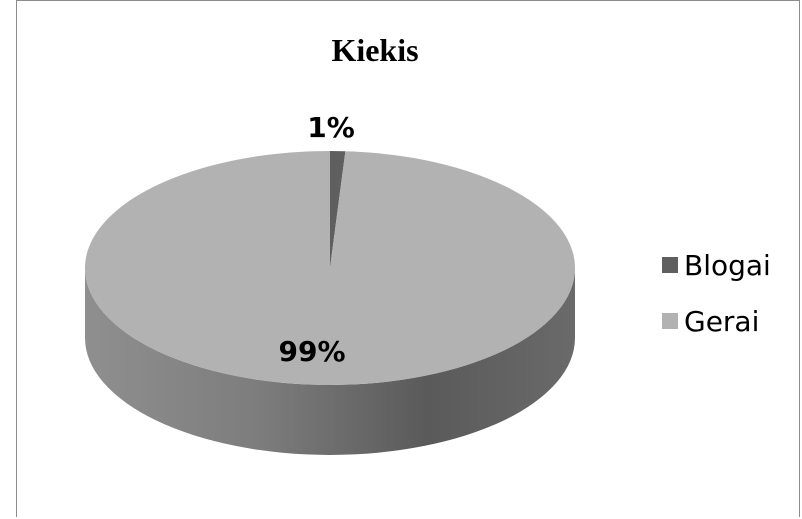 The image size is (802, 519). What do you see at coordinates (331, 127) in the screenshot?
I see `data-label-blogai: 1%` at bounding box center [331, 127].